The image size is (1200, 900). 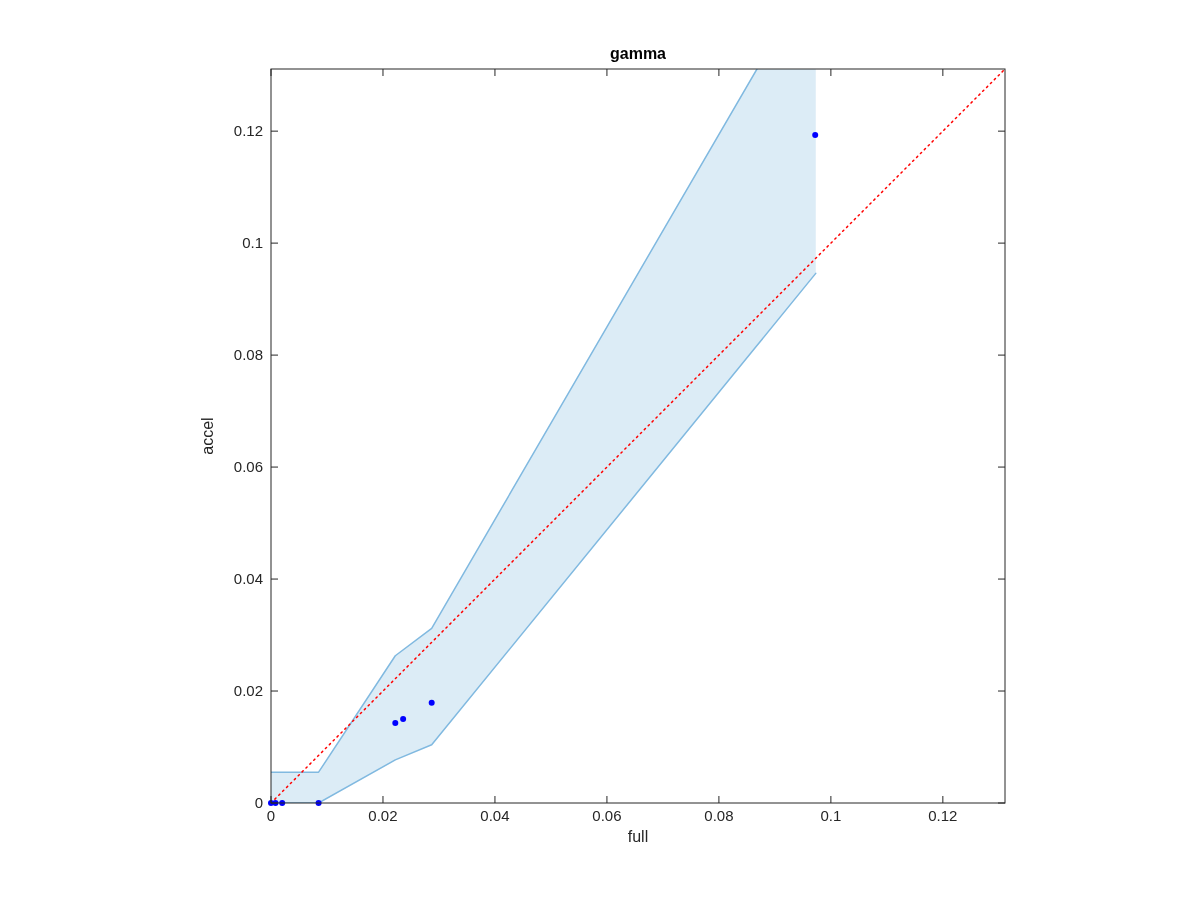 What do you see at coordinates (943, 815) in the screenshot?
I see `x-tick-label: 0.12` at bounding box center [943, 815].